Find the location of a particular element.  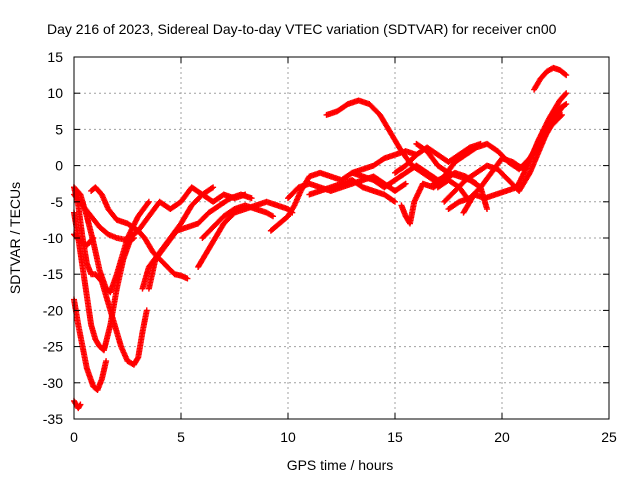

x-tick-label: 15 is located at coordinates (395, 437).